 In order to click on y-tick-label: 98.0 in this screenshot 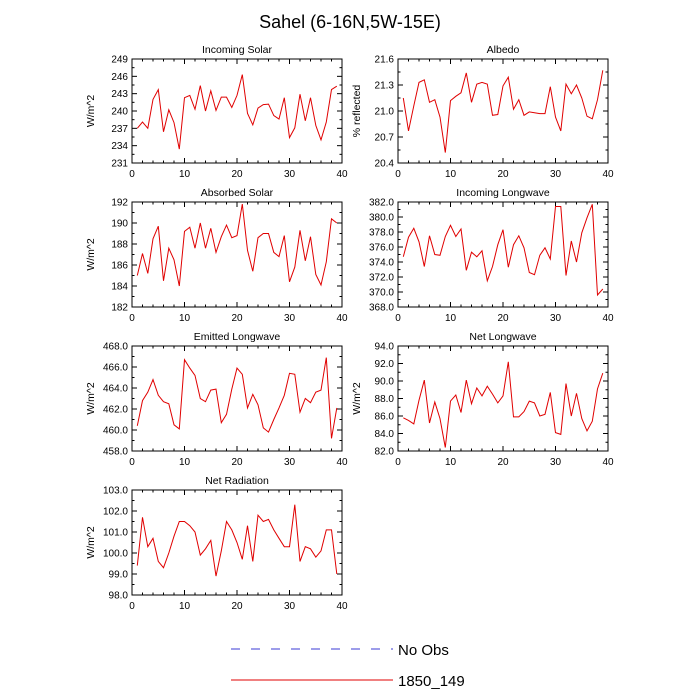, I will do `click(119, 596)`.